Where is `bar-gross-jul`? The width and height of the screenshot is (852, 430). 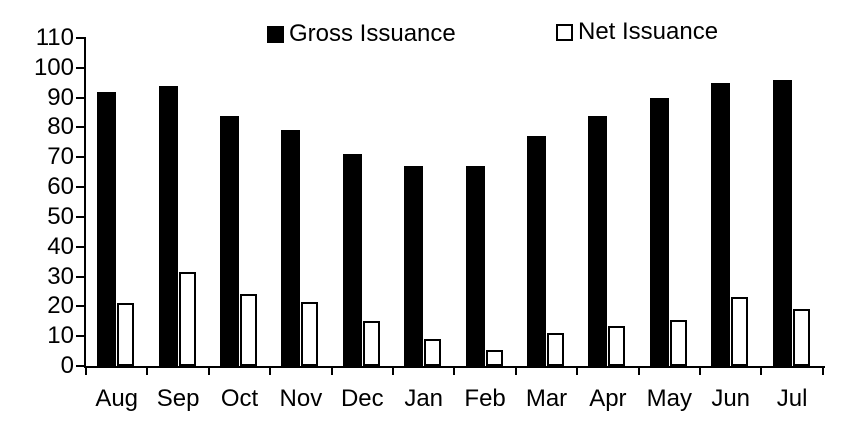
bar-gross-jul is located at coordinates (782, 222).